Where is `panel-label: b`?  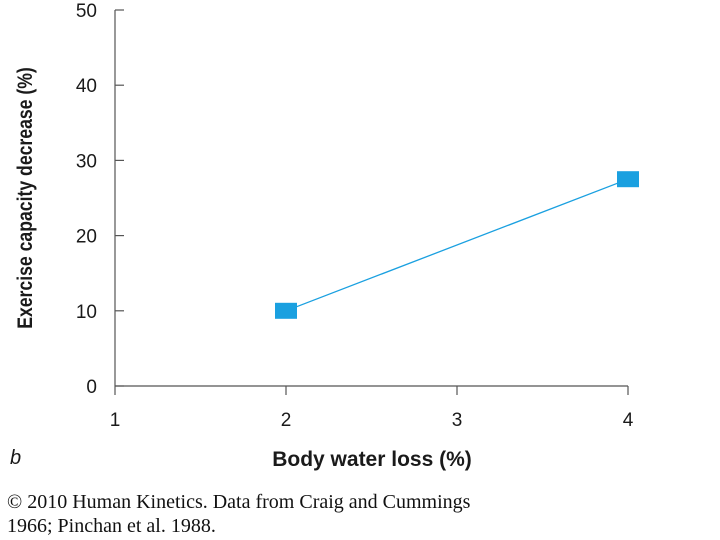 panel-label: b is located at coordinates (15, 458).